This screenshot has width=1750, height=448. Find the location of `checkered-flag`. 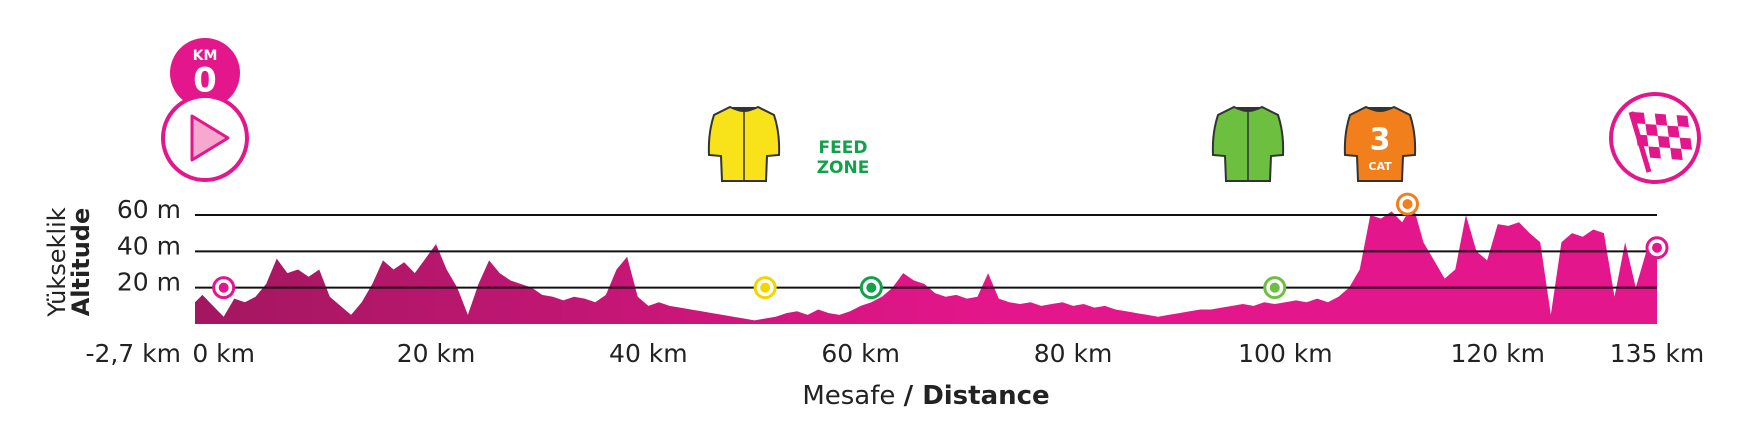

checkered-flag is located at coordinates (1660, 142).